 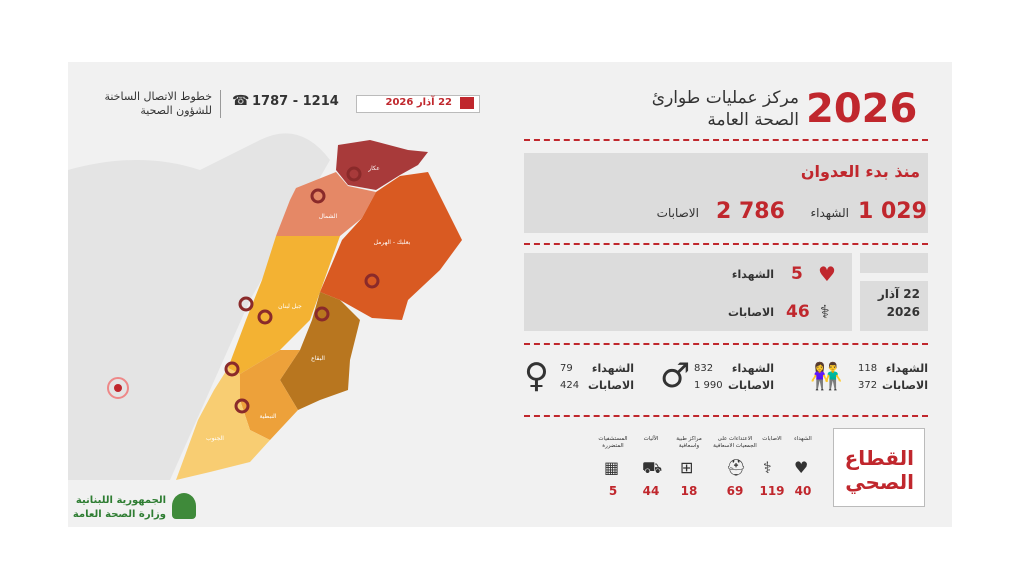 What do you see at coordinates (801, 467) in the screenshot?
I see `item-icon: ♥` at bounding box center [801, 467].